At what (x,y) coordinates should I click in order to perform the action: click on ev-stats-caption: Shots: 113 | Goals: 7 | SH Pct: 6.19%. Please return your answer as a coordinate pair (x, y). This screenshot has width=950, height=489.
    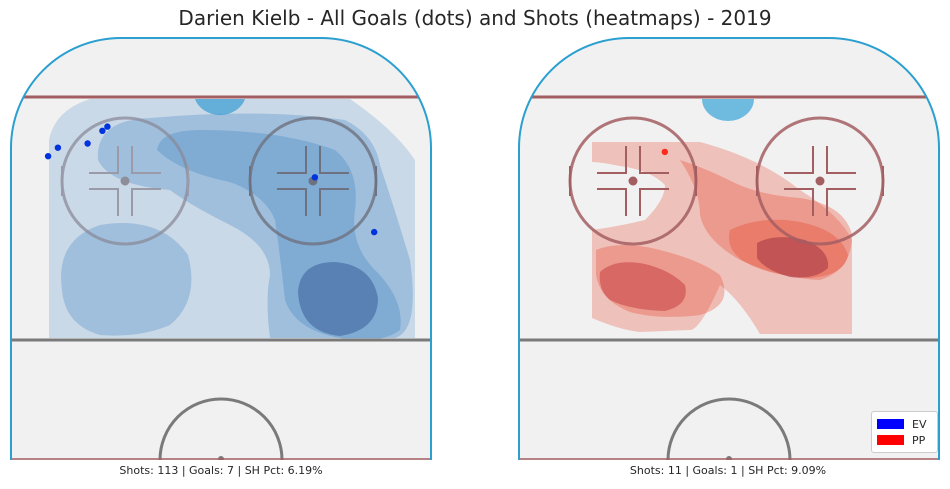
    Looking at the image, I should click on (221, 470).